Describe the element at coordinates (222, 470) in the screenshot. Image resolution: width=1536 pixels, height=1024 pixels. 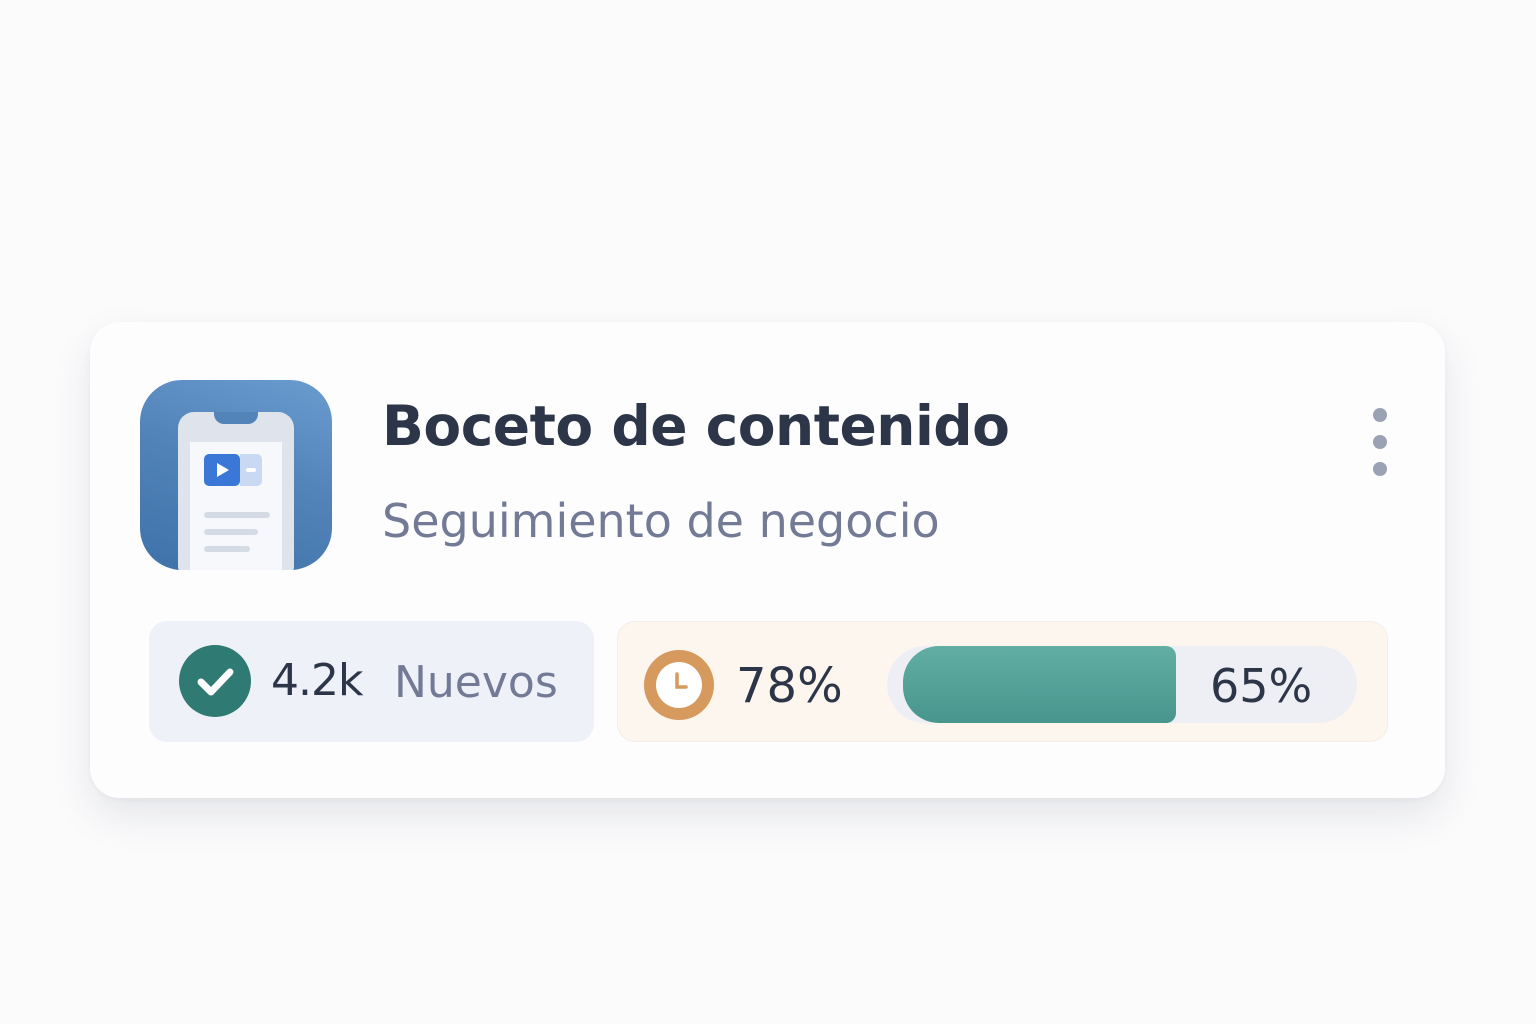
I see `play-icon` at that location.